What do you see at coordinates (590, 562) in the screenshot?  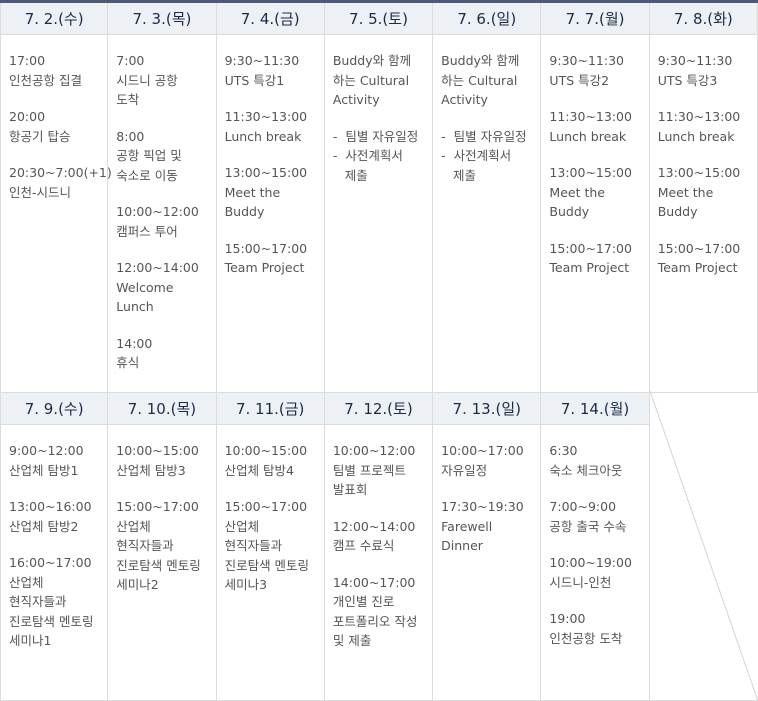 I see `schedule-item-time: 10:00~19:00` at bounding box center [590, 562].